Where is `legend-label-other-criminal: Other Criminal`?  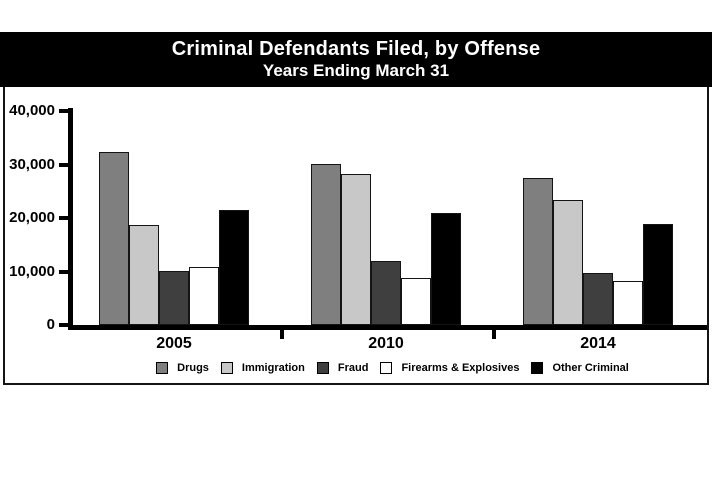
legend-label-other-criminal: Other Criminal is located at coordinates (590, 368).